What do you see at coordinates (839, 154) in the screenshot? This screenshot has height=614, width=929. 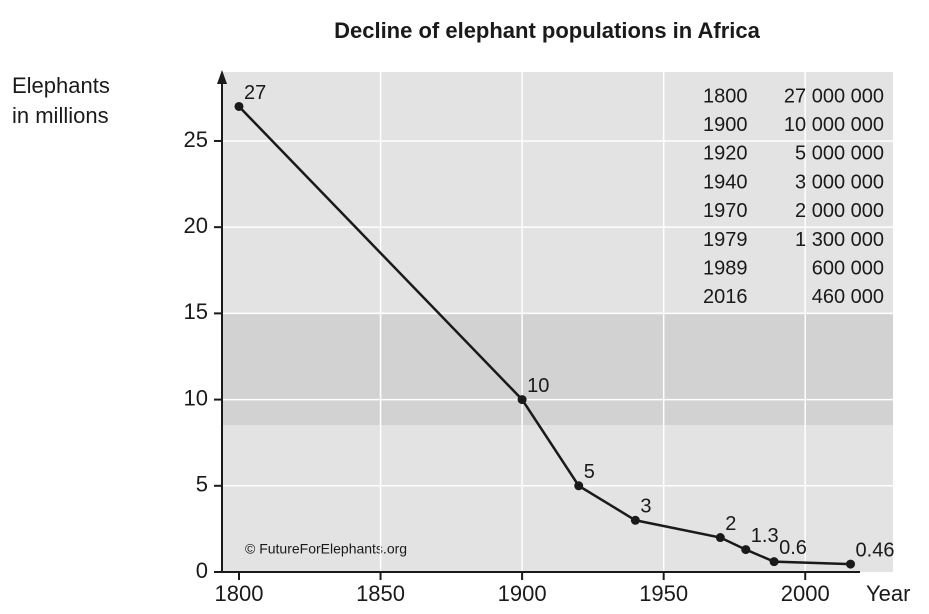 I see `table-count: 5 000 000` at bounding box center [839, 154].